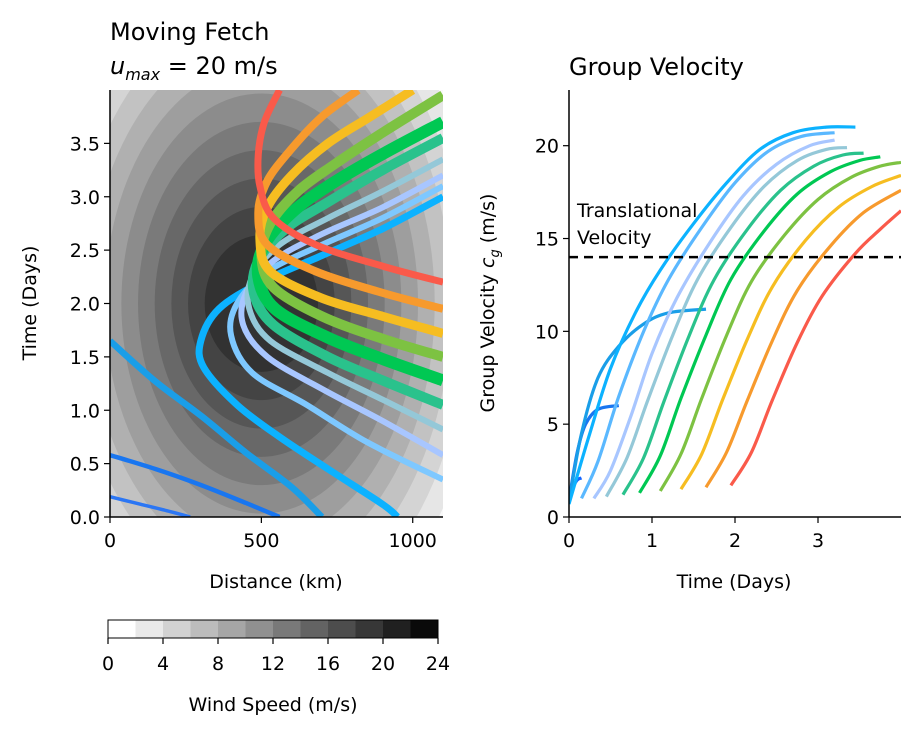 Image resolution: width=917 pixels, height=734 pixels. What do you see at coordinates (110, 541) in the screenshot?
I see `left-xtick-label: 0` at bounding box center [110, 541].